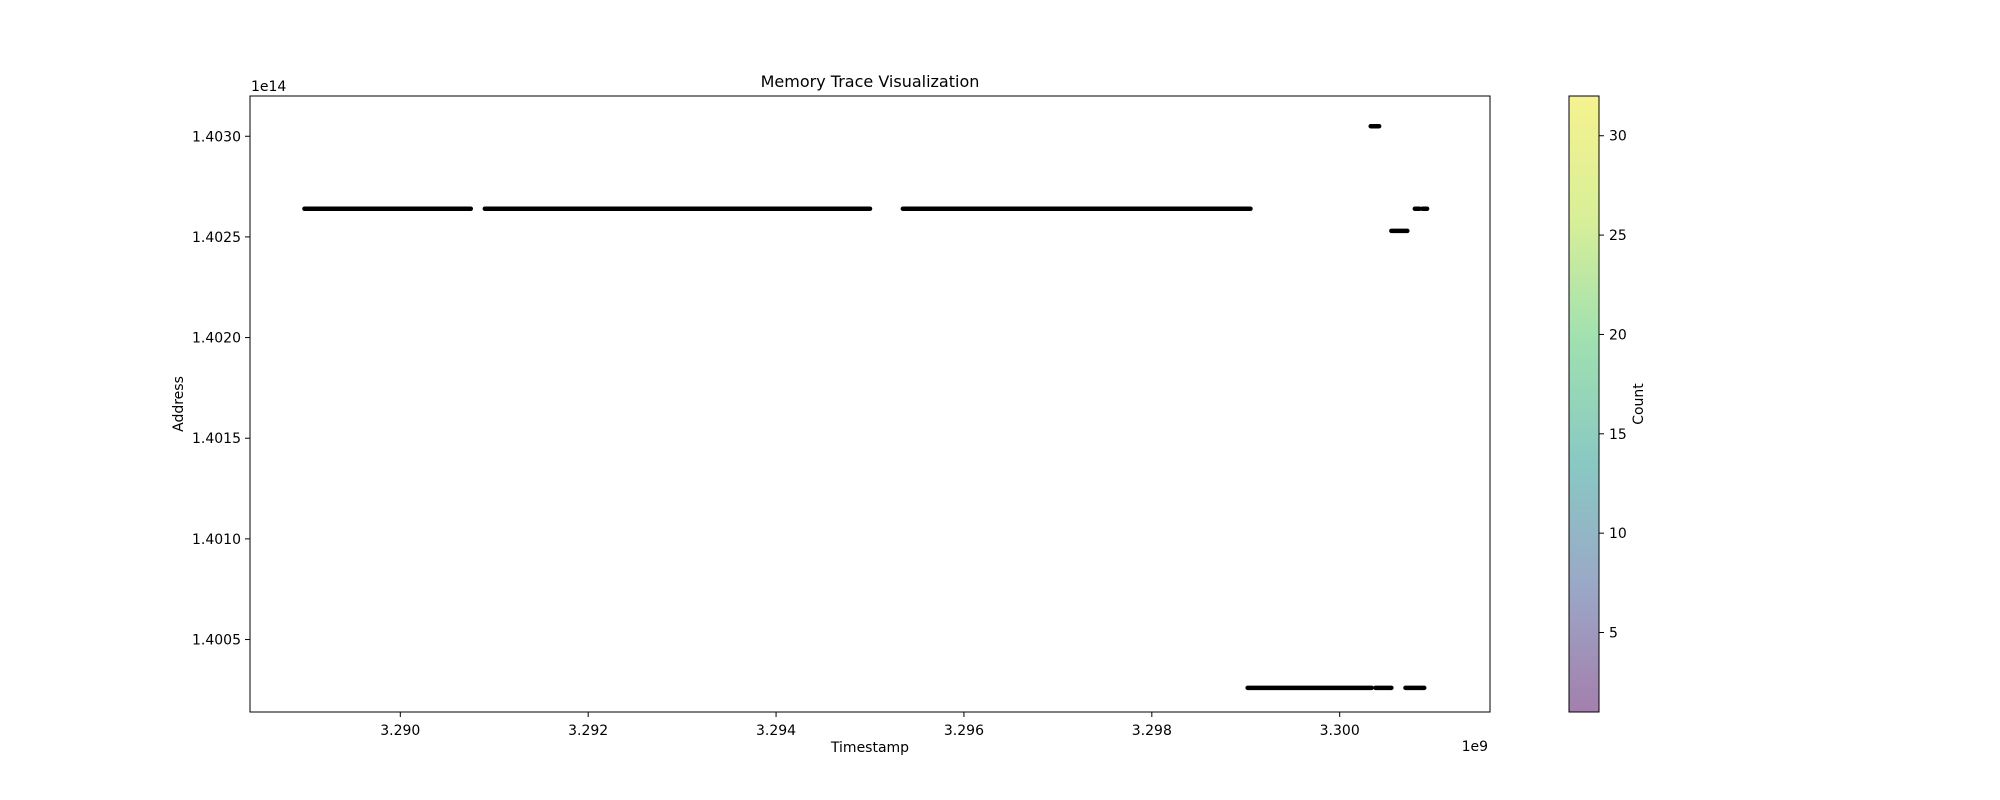  Describe the element at coordinates (216, 339) in the screenshot. I see `y-tick-label: 1.4020` at that location.